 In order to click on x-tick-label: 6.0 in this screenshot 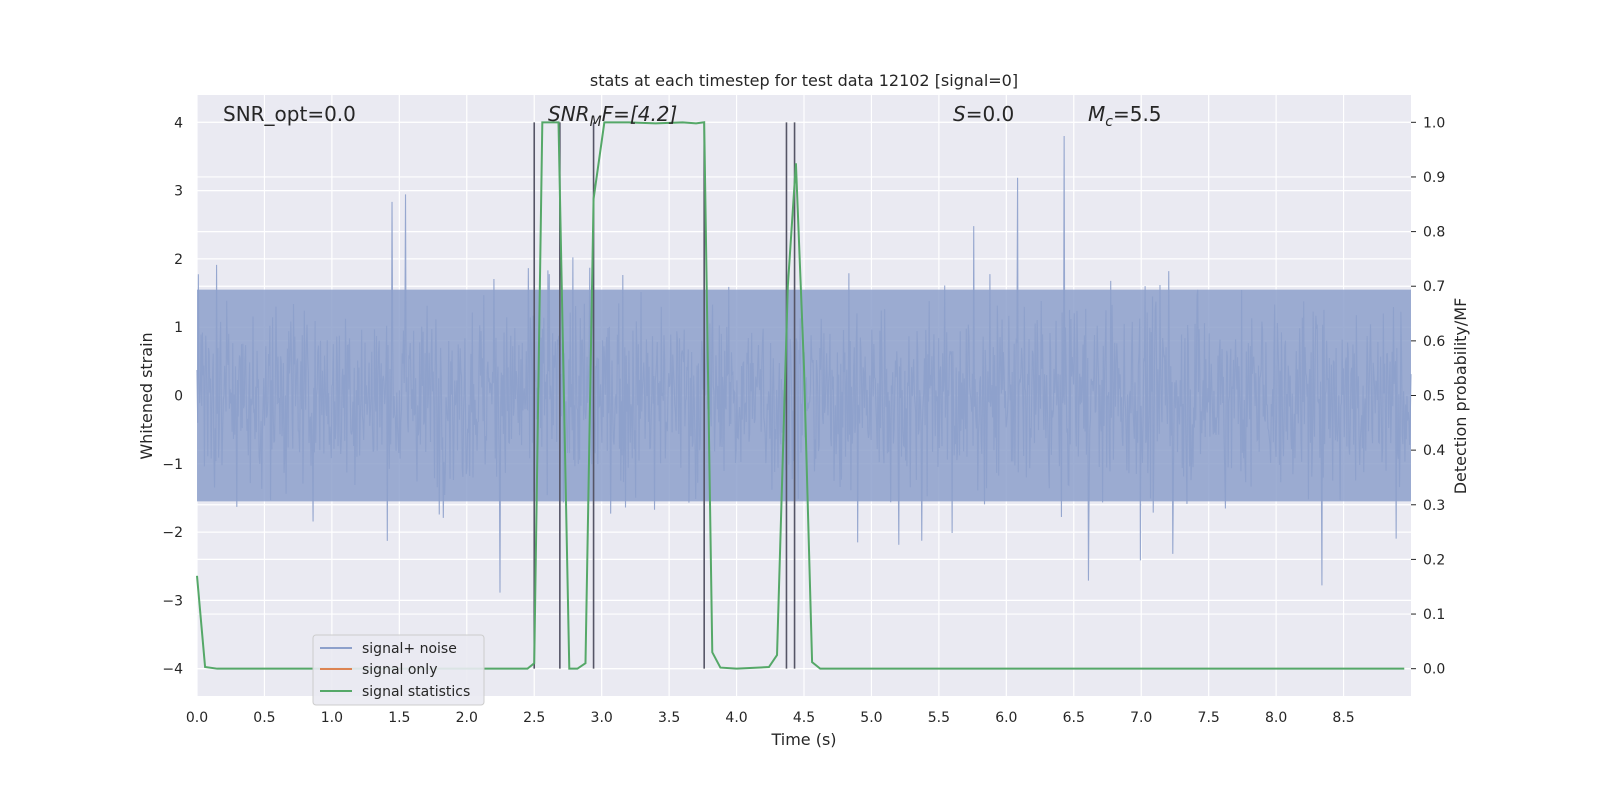, I will do `click(1006, 718)`.